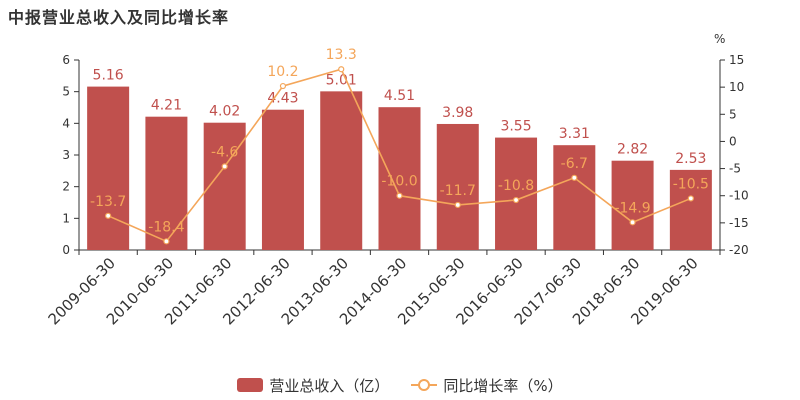  I want to click on bar-value-label: 4.51, so click(399, 96).